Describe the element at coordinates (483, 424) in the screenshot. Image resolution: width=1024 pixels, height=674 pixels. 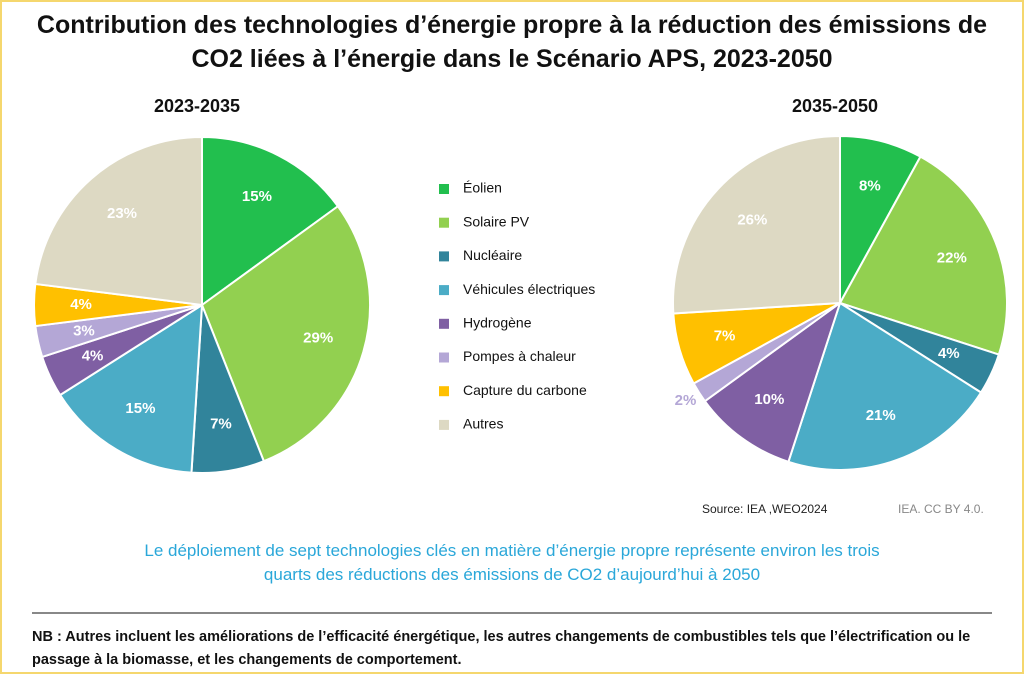
I see `legend-label: Autres` at that location.